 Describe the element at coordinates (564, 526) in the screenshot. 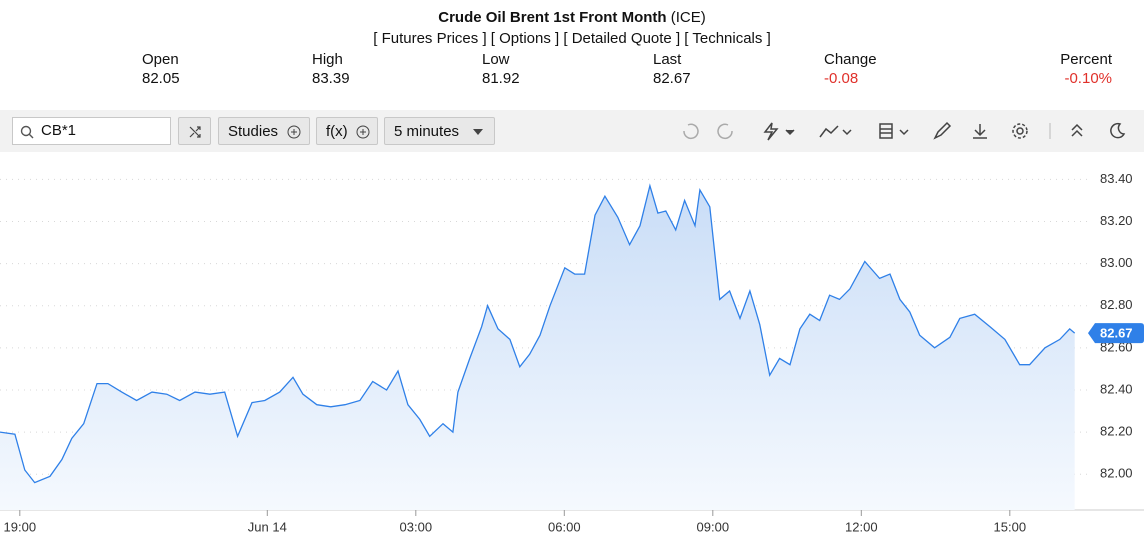

I see `x-tick-label: 06:00` at that location.